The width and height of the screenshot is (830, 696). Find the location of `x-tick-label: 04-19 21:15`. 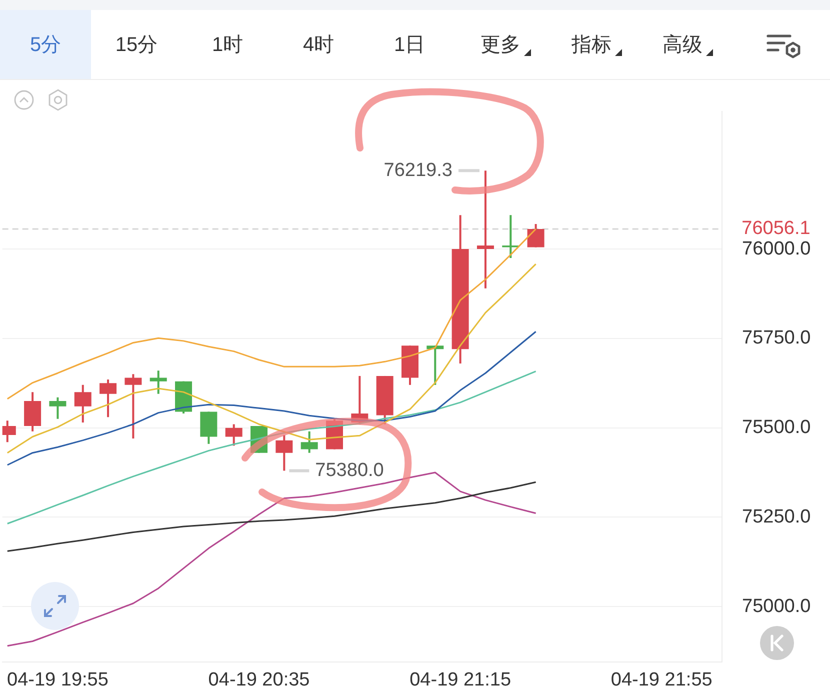

x-tick-label: 04-19 21:15 is located at coordinates (461, 680).